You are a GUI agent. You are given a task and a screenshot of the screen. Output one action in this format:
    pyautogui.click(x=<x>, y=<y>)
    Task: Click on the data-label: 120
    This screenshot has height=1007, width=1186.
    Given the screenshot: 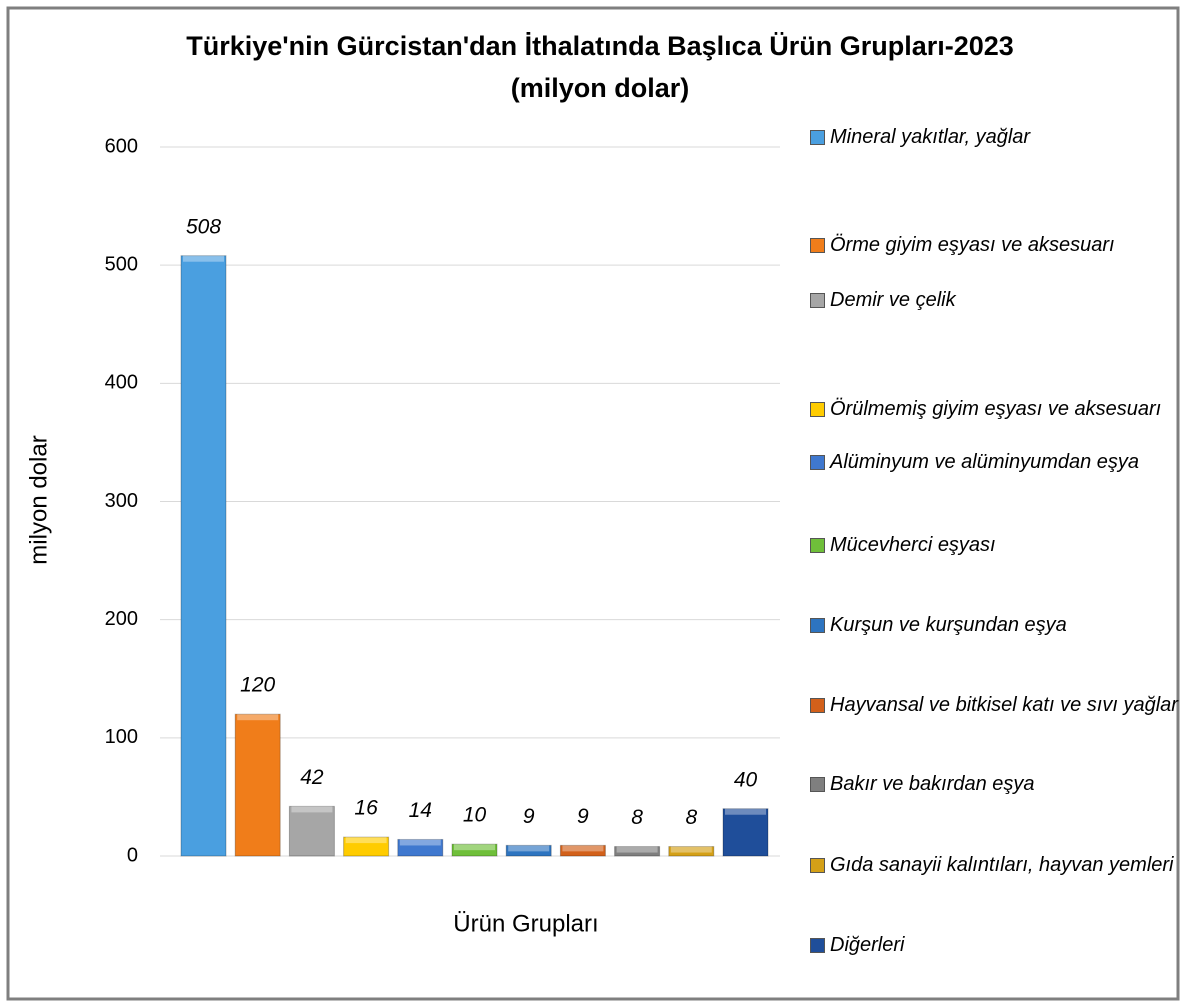 What is the action you would take?
    pyautogui.click(x=257, y=685)
    